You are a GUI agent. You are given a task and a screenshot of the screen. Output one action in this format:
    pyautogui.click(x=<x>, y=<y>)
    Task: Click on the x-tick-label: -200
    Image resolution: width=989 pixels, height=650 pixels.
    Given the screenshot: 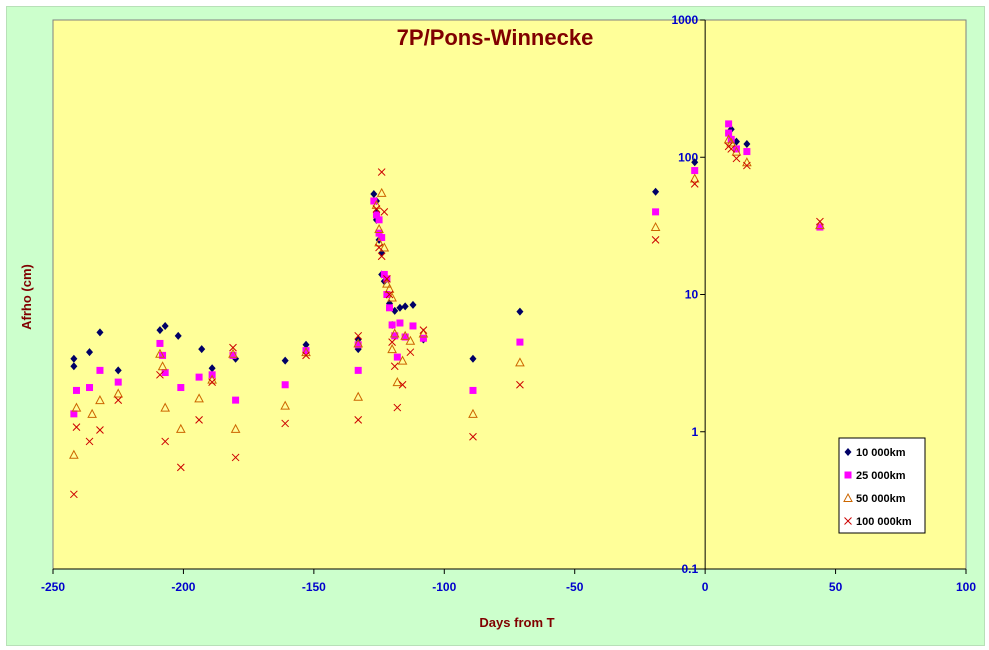 What is the action you would take?
    pyautogui.click(x=183, y=587)
    